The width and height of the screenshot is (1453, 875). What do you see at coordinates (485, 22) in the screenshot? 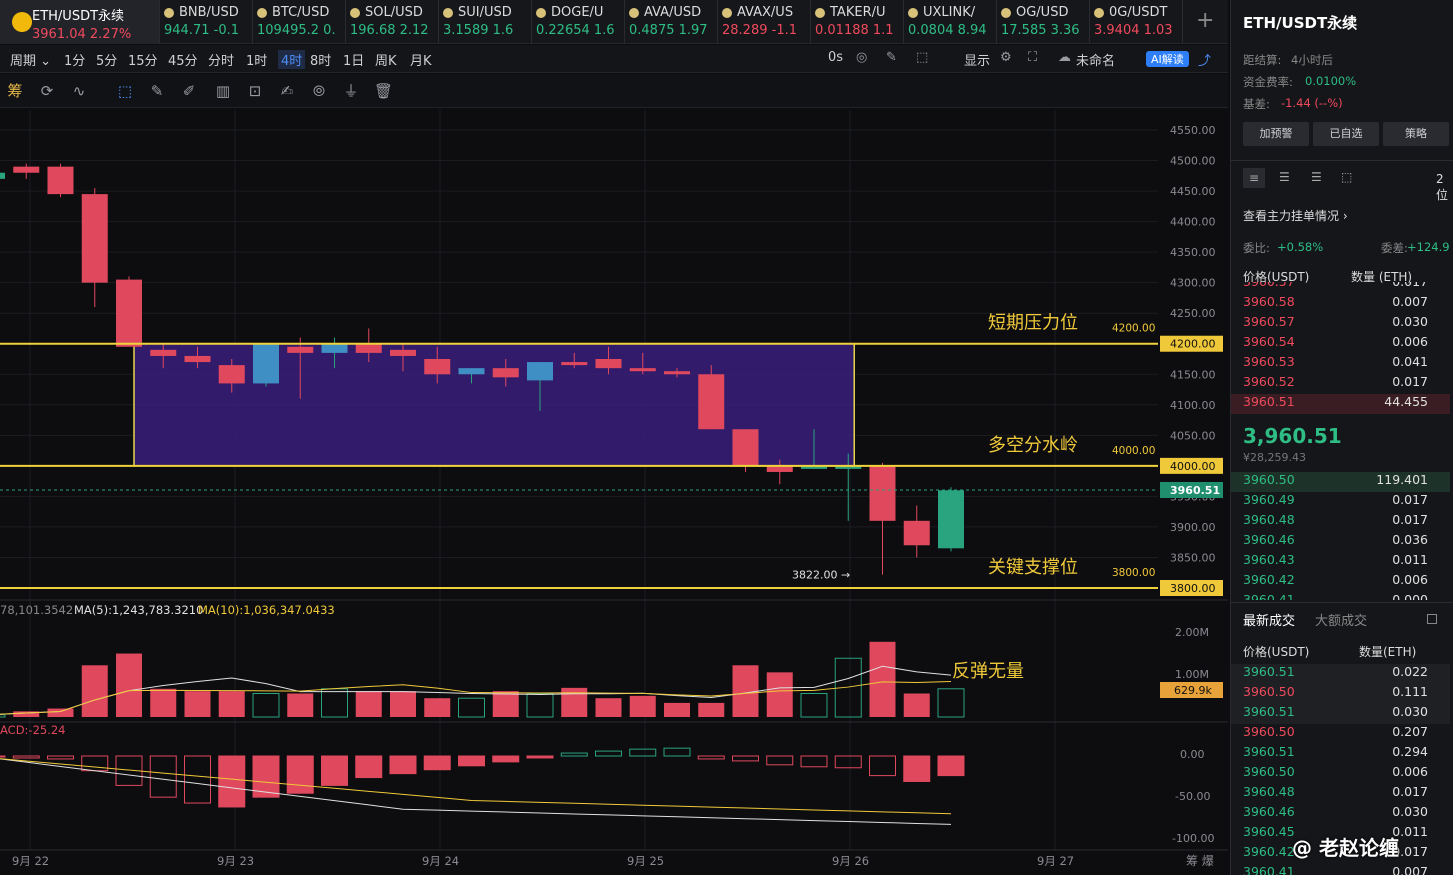
I see `ticker-tab: SUI/USD 3.1589 1.6` at bounding box center [485, 22].